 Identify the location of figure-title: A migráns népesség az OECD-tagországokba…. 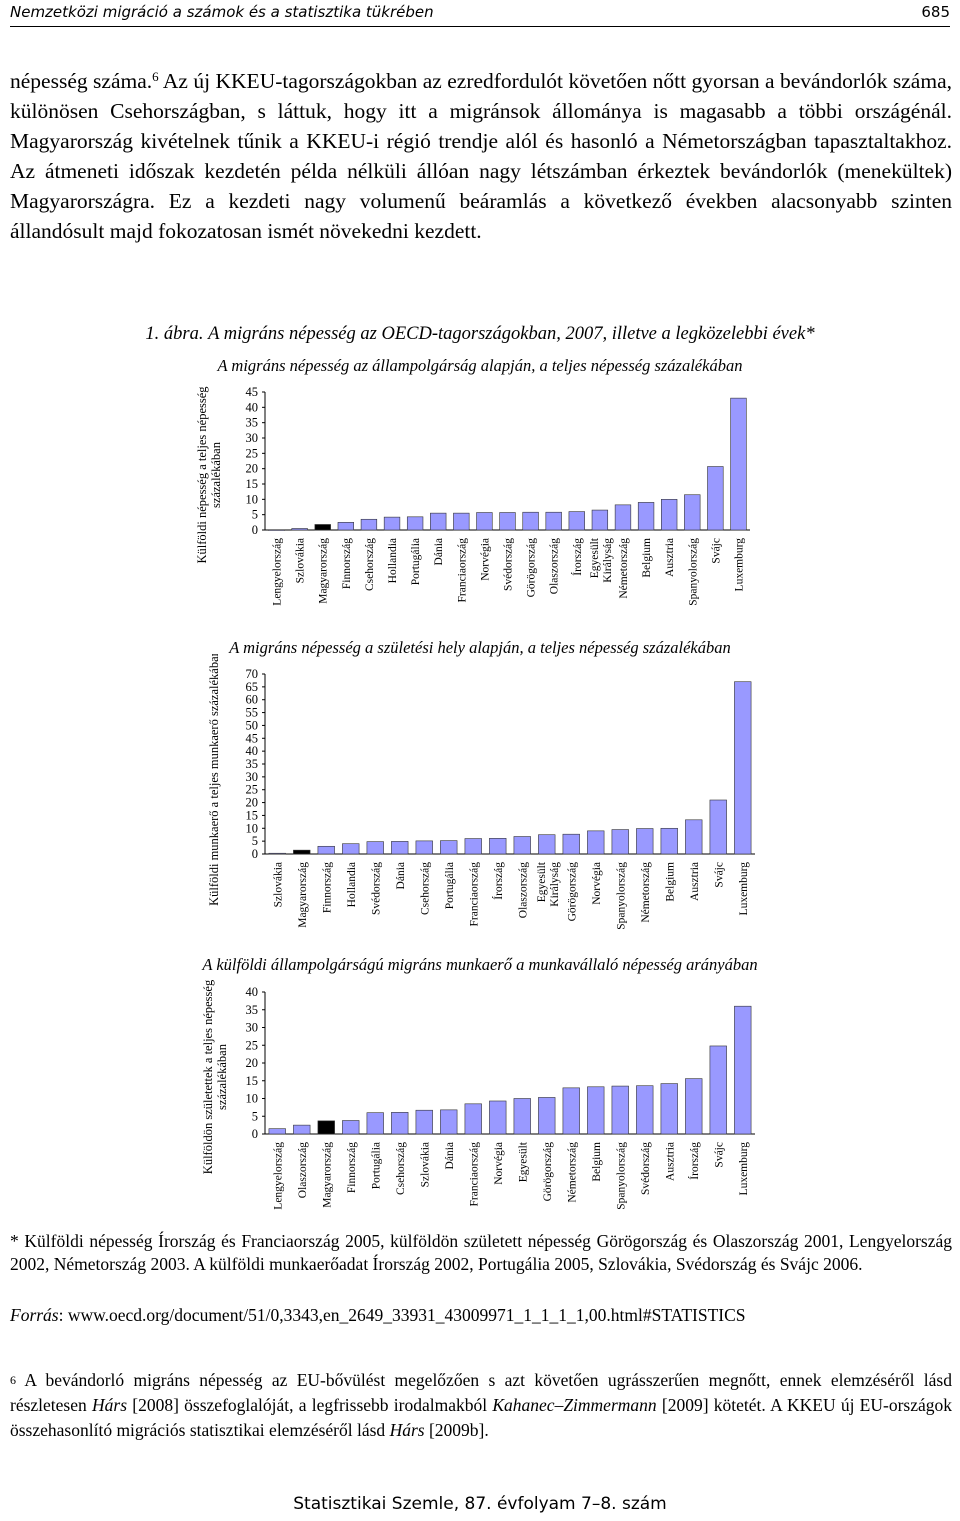
(511, 334).